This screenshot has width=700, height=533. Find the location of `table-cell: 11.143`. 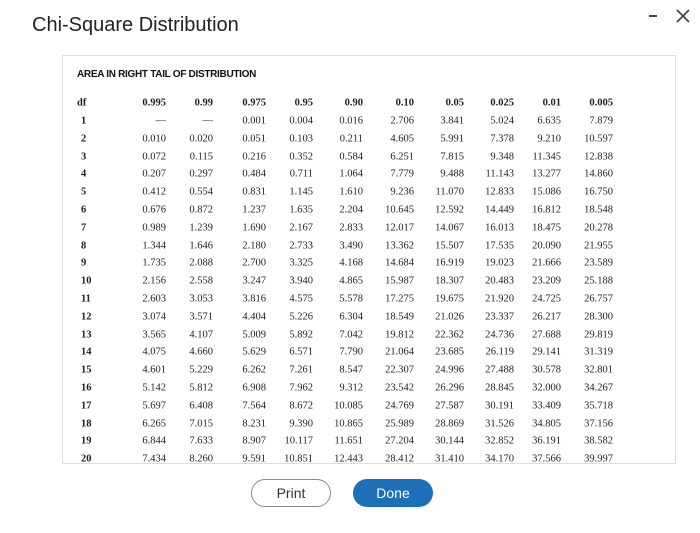

table-cell: 11.143 is located at coordinates (500, 174).